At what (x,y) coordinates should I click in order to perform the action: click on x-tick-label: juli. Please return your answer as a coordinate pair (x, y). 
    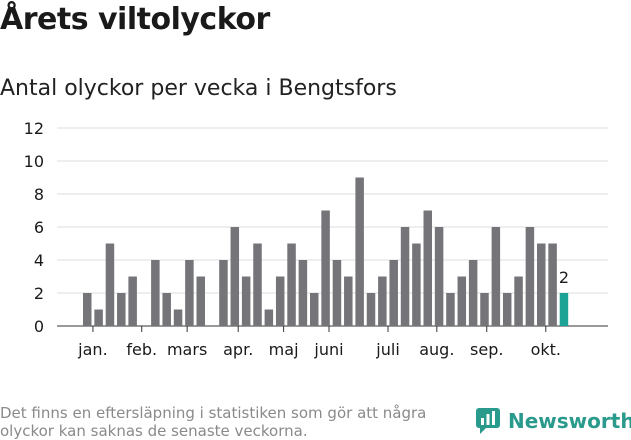
    Looking at the image, I should click on (387, 349).